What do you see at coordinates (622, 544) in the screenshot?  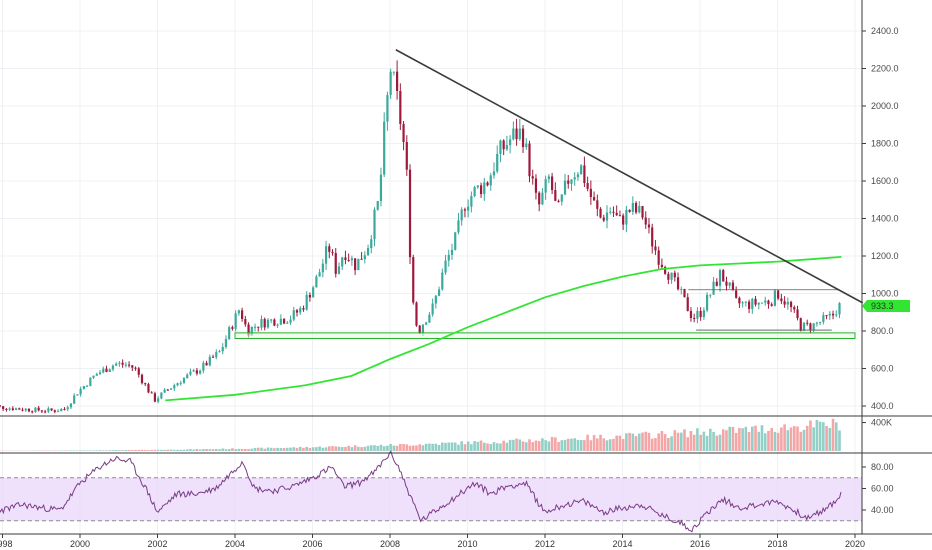 I see `time-tick-label: 2014` at bounding box center [622, 544].